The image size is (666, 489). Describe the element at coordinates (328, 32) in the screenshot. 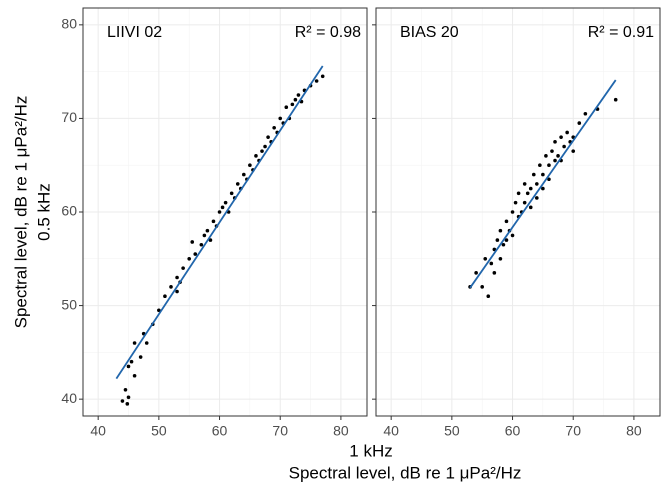

I see `r-squared: R² = 0.98` at that location.